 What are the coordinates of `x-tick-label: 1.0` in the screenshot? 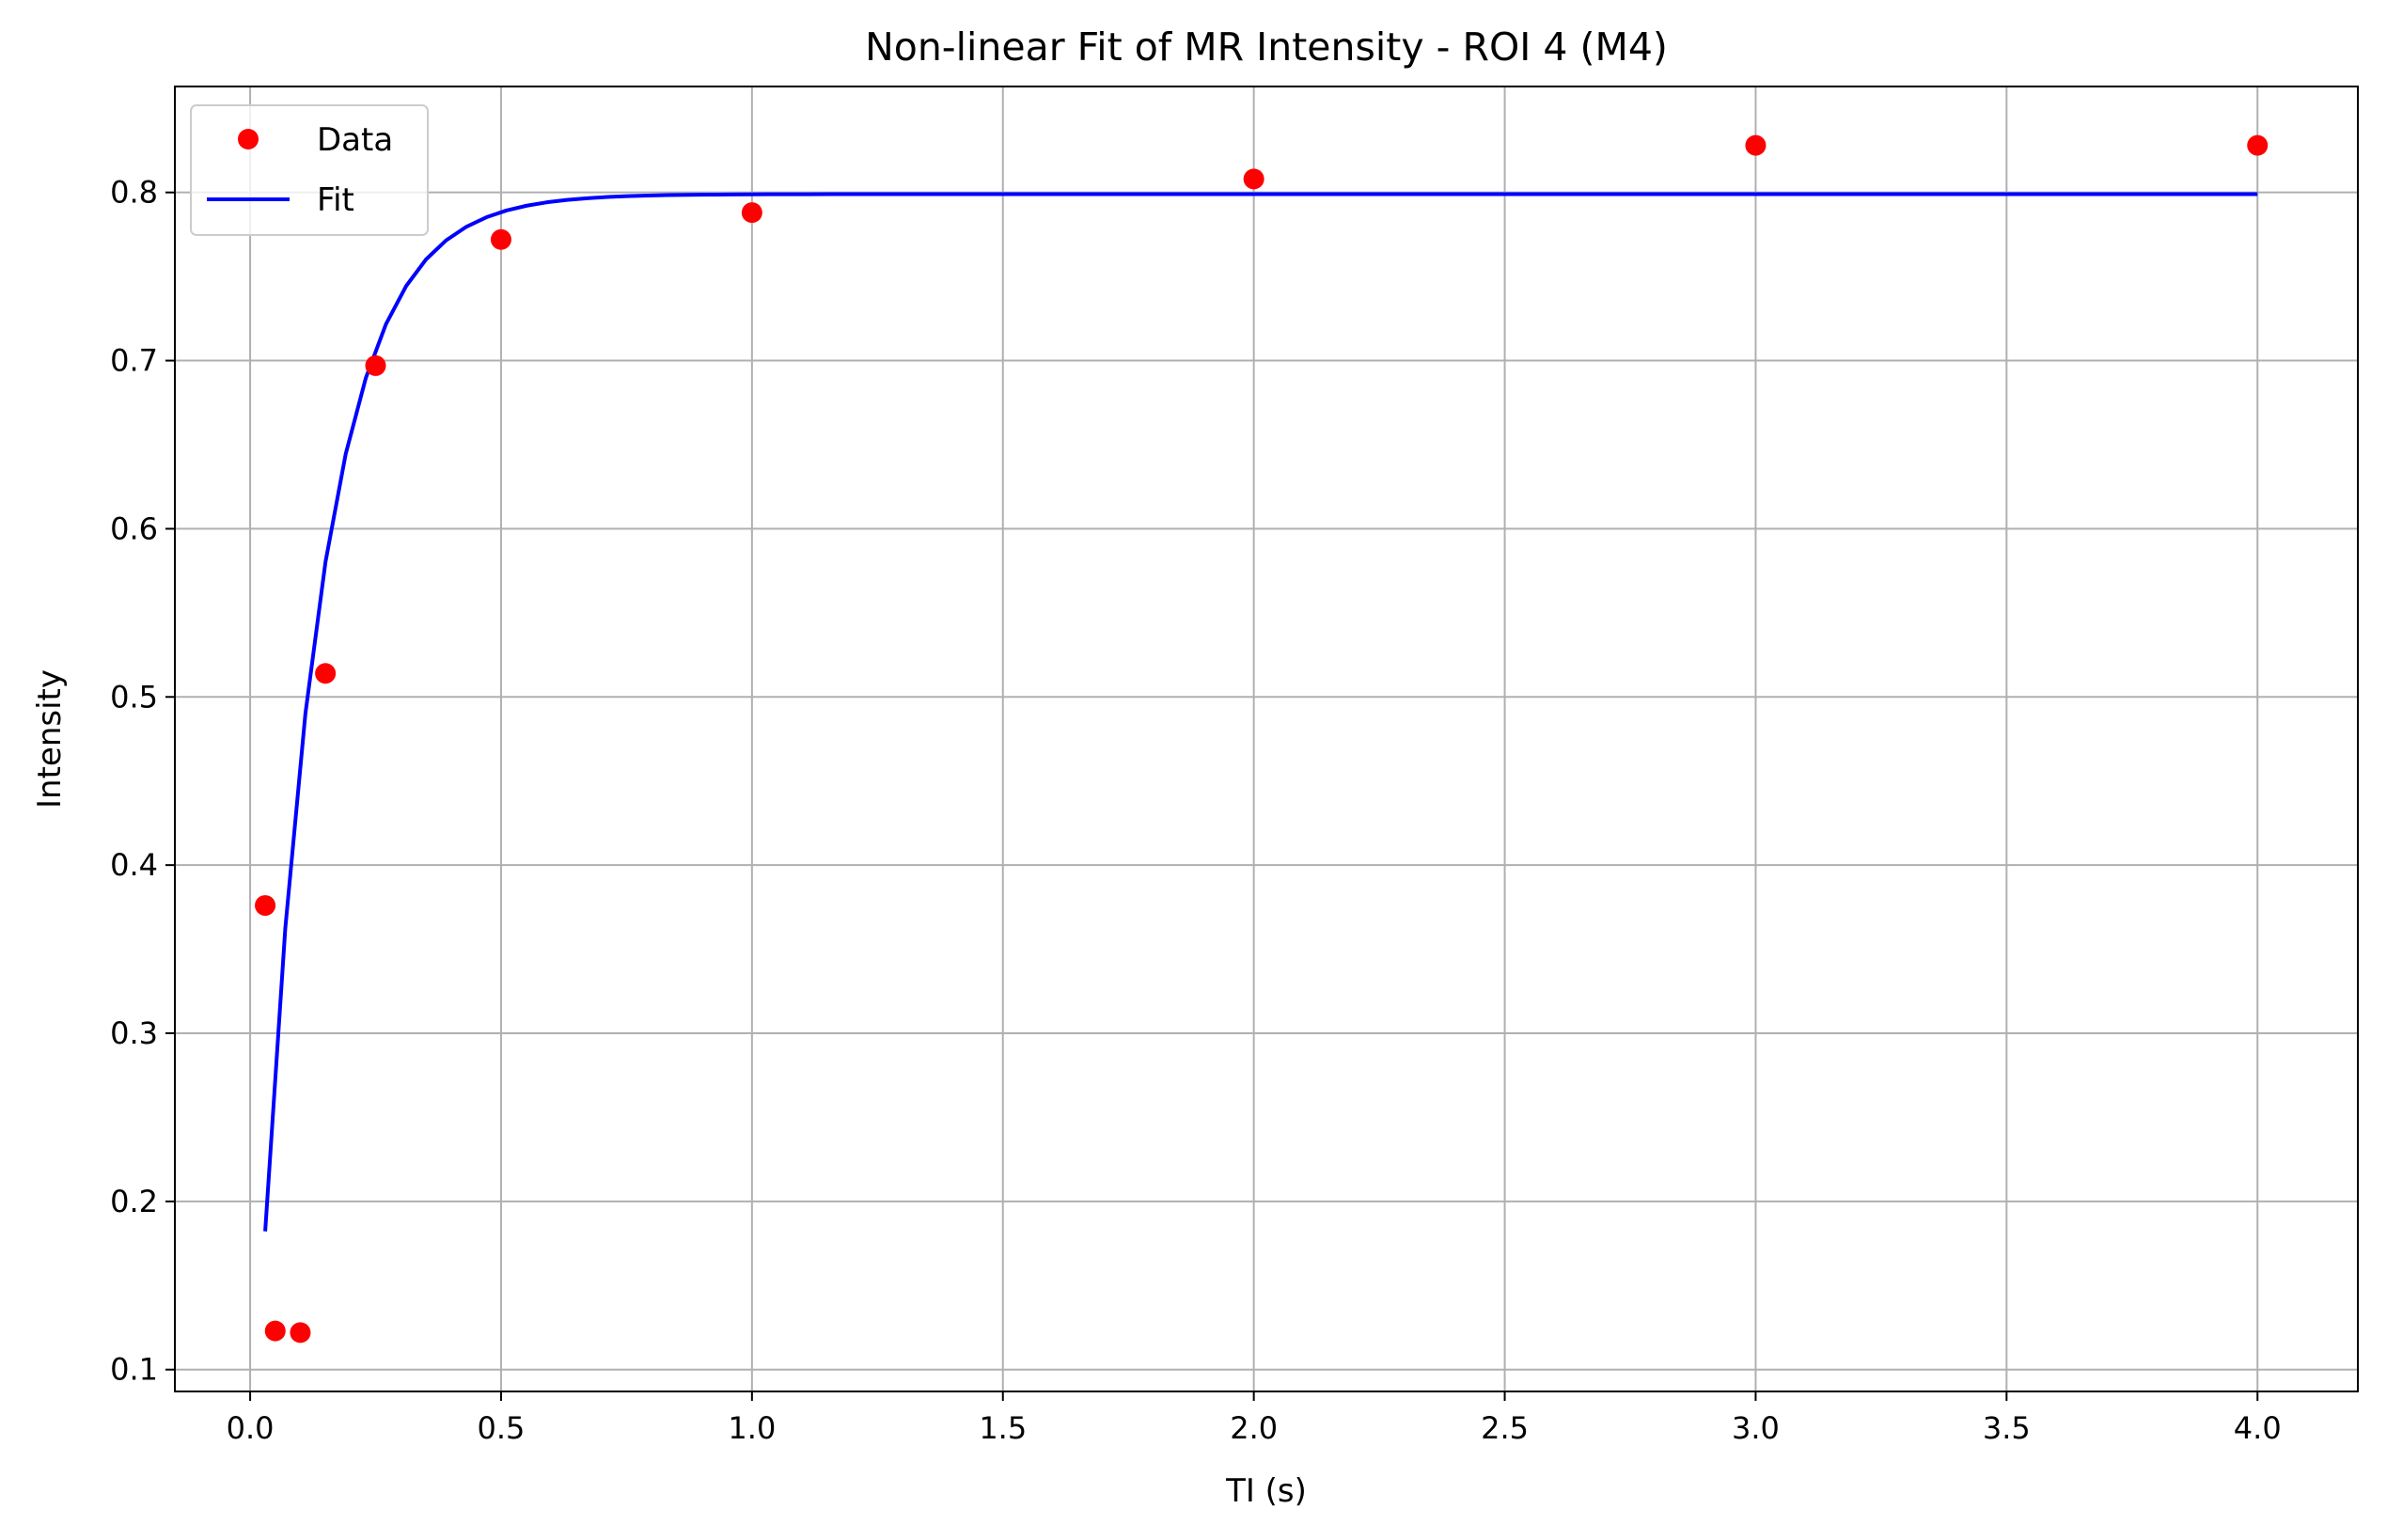 It's located at (752, 1428).